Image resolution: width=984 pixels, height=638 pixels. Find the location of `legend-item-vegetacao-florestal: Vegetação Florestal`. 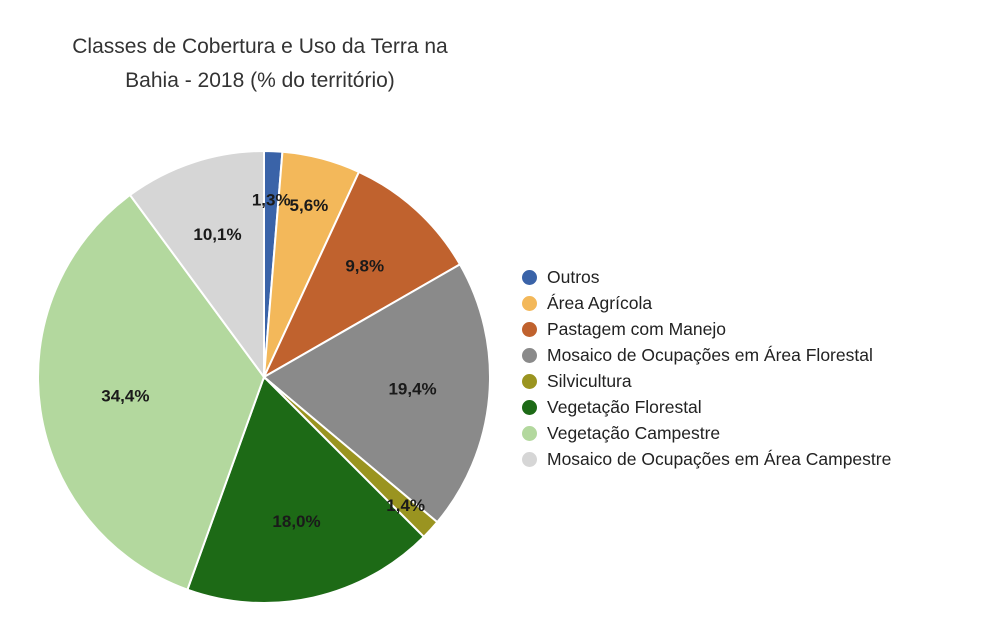

legend-item-vegetacao-florestal: Vegetação Florestal is located at coordinates (706, 407).